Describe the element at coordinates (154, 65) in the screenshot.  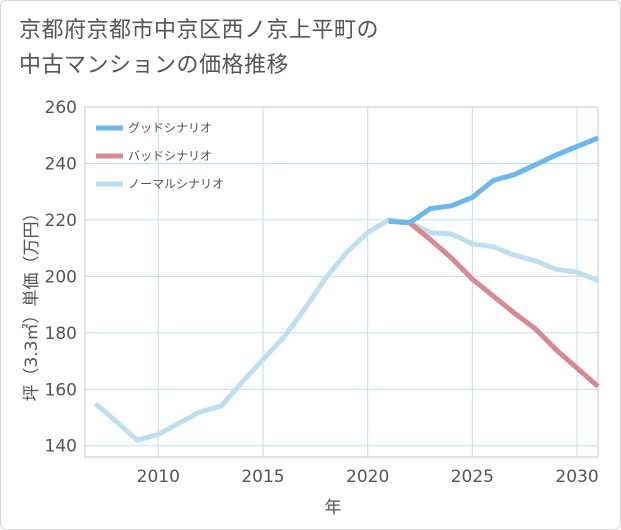
I see `chart-title-line-2: 中古マンションの価格推移` at that location.